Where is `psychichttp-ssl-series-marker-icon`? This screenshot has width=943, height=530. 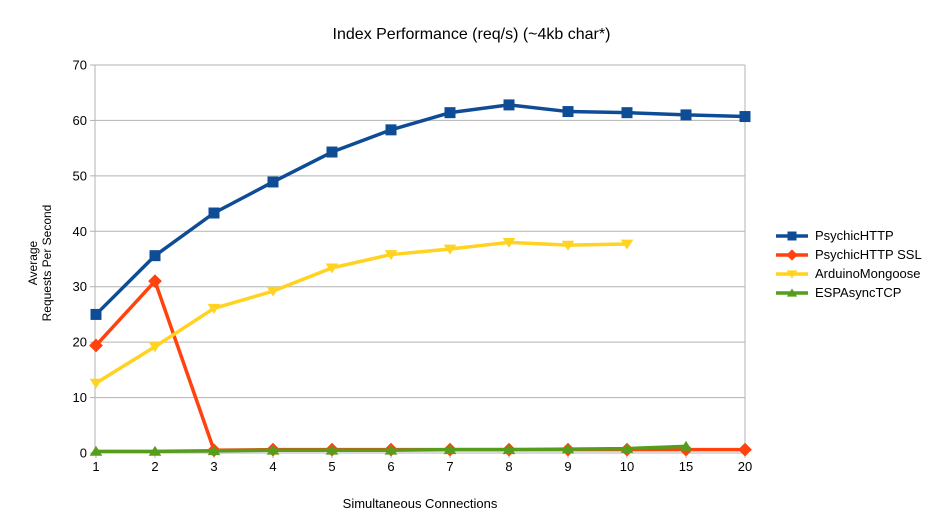 psychichttp-ssl-series-marker-icon is located at coordinates (792, 254).